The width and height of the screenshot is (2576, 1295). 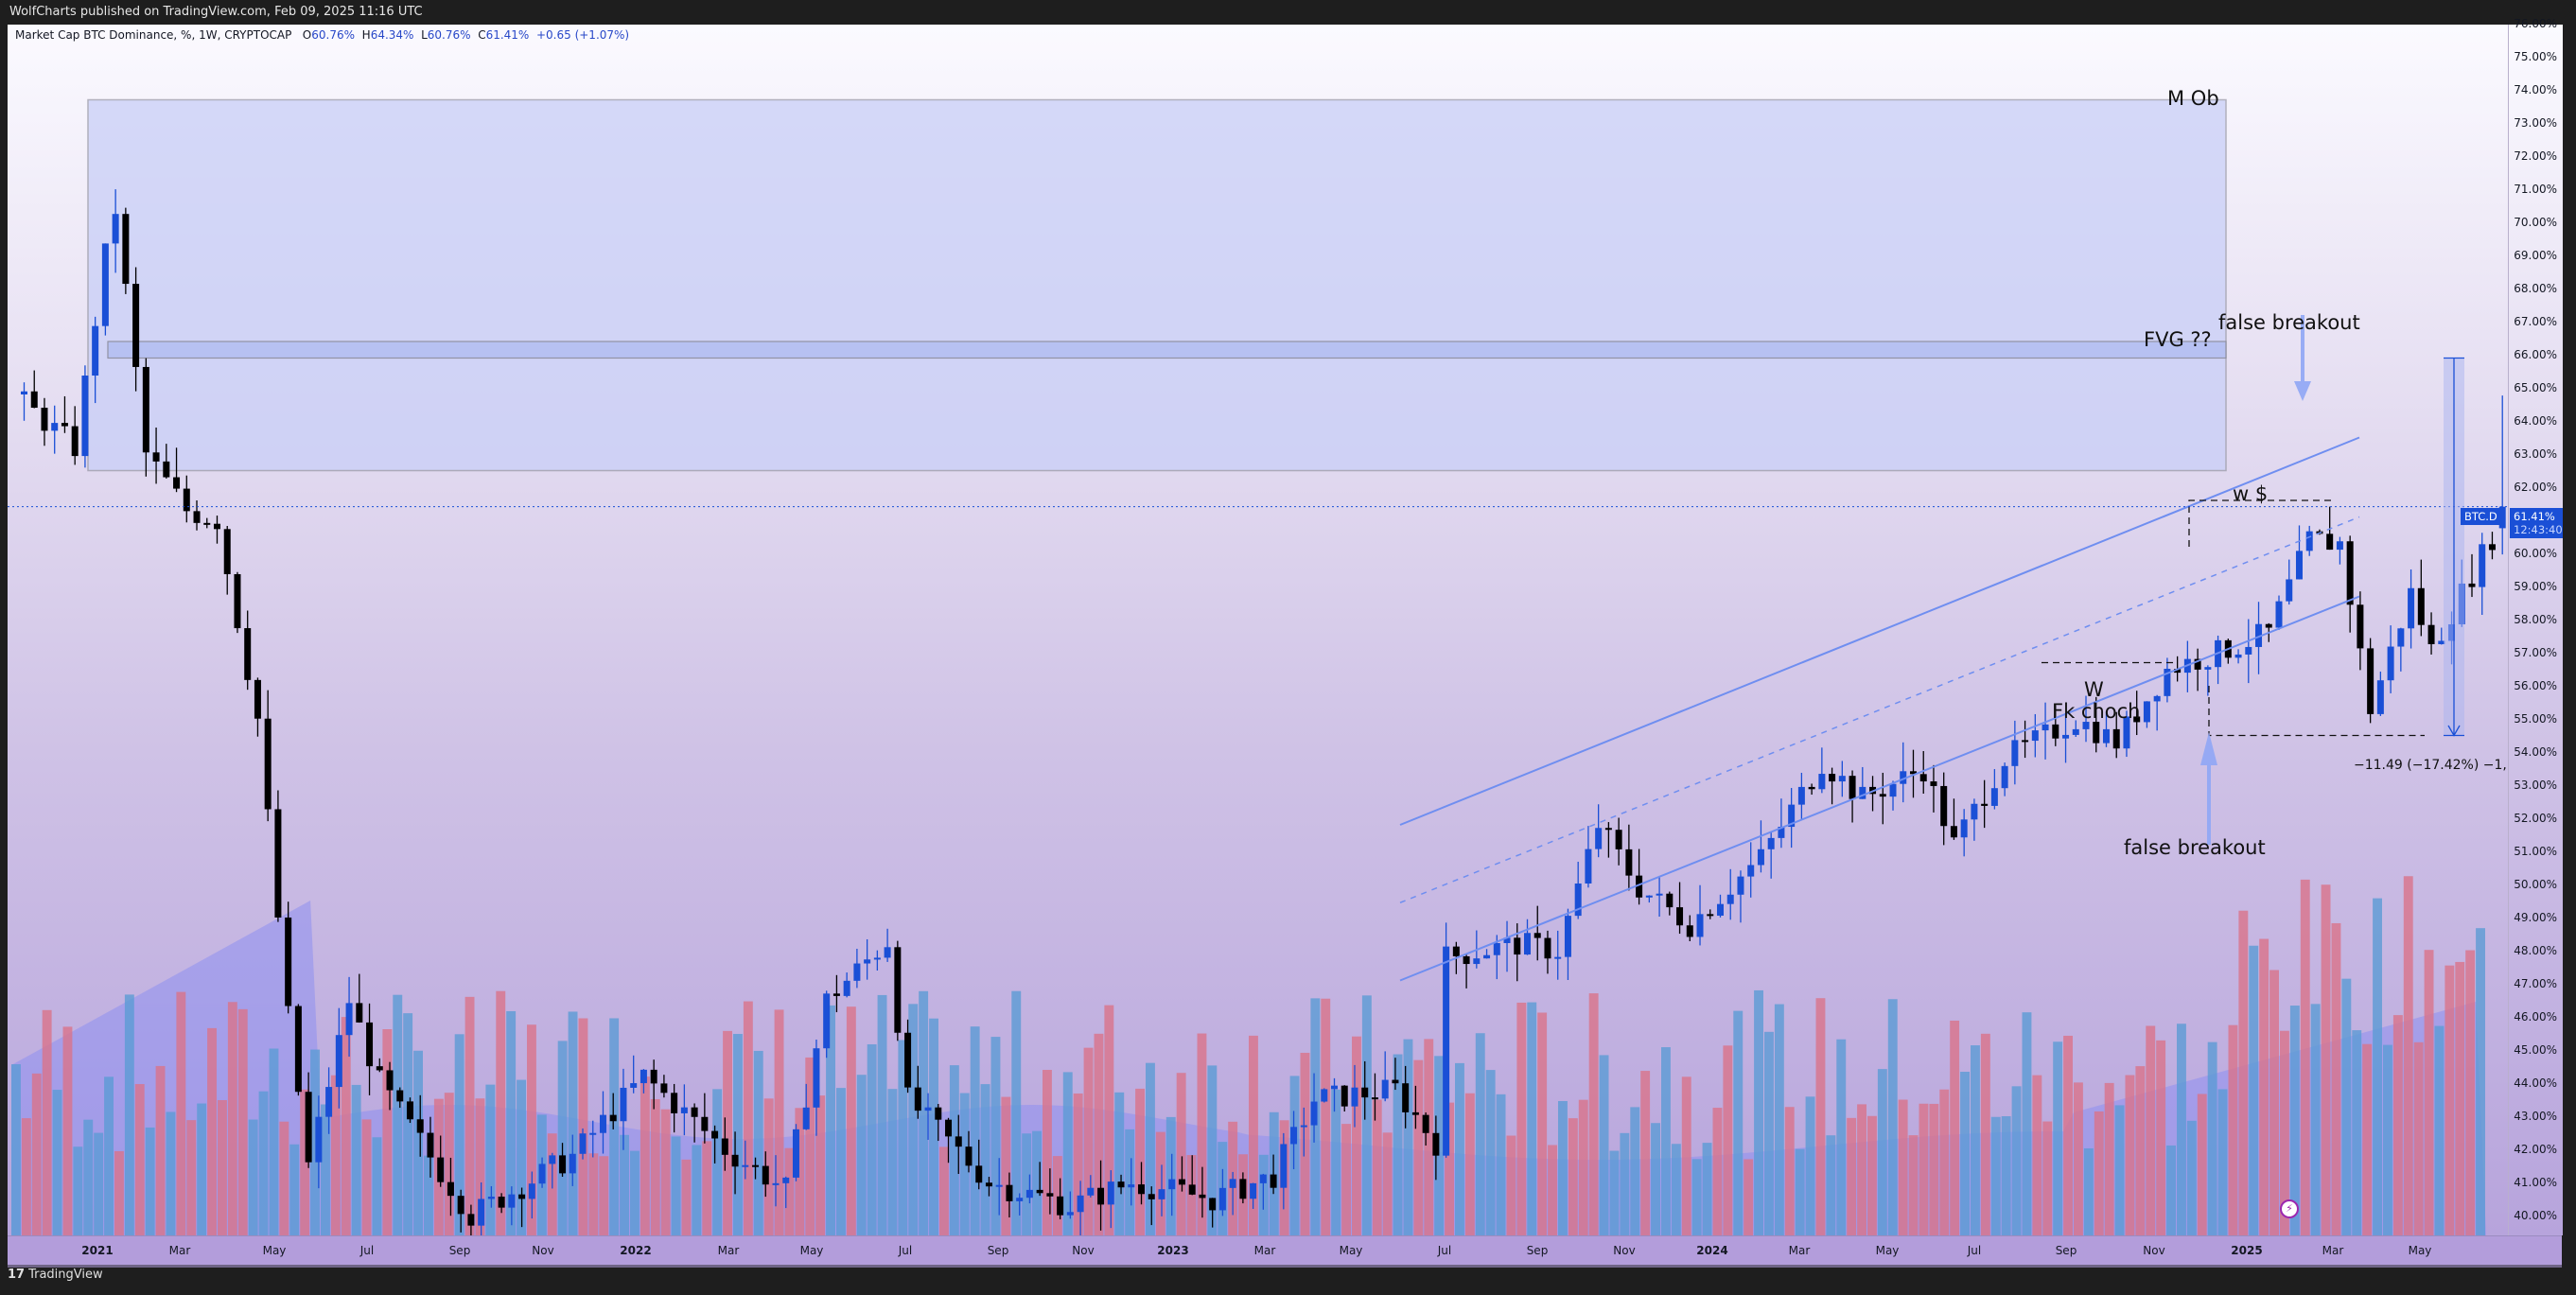 What do you see at coordinates (2289, 1208) in the screenshot?
I see `lightning-icon: ⚡` at bounding box center [2289, 1208].